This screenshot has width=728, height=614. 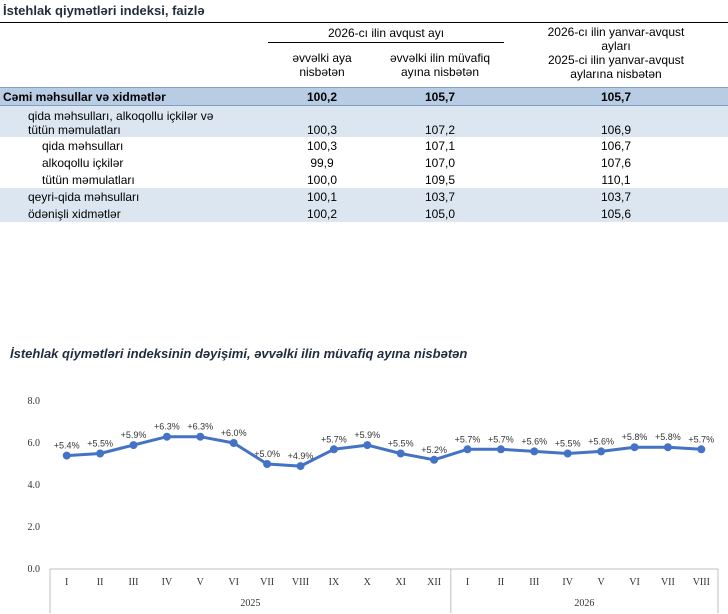 I want to click on row-value: 107,1, so click(x=440, y=145).